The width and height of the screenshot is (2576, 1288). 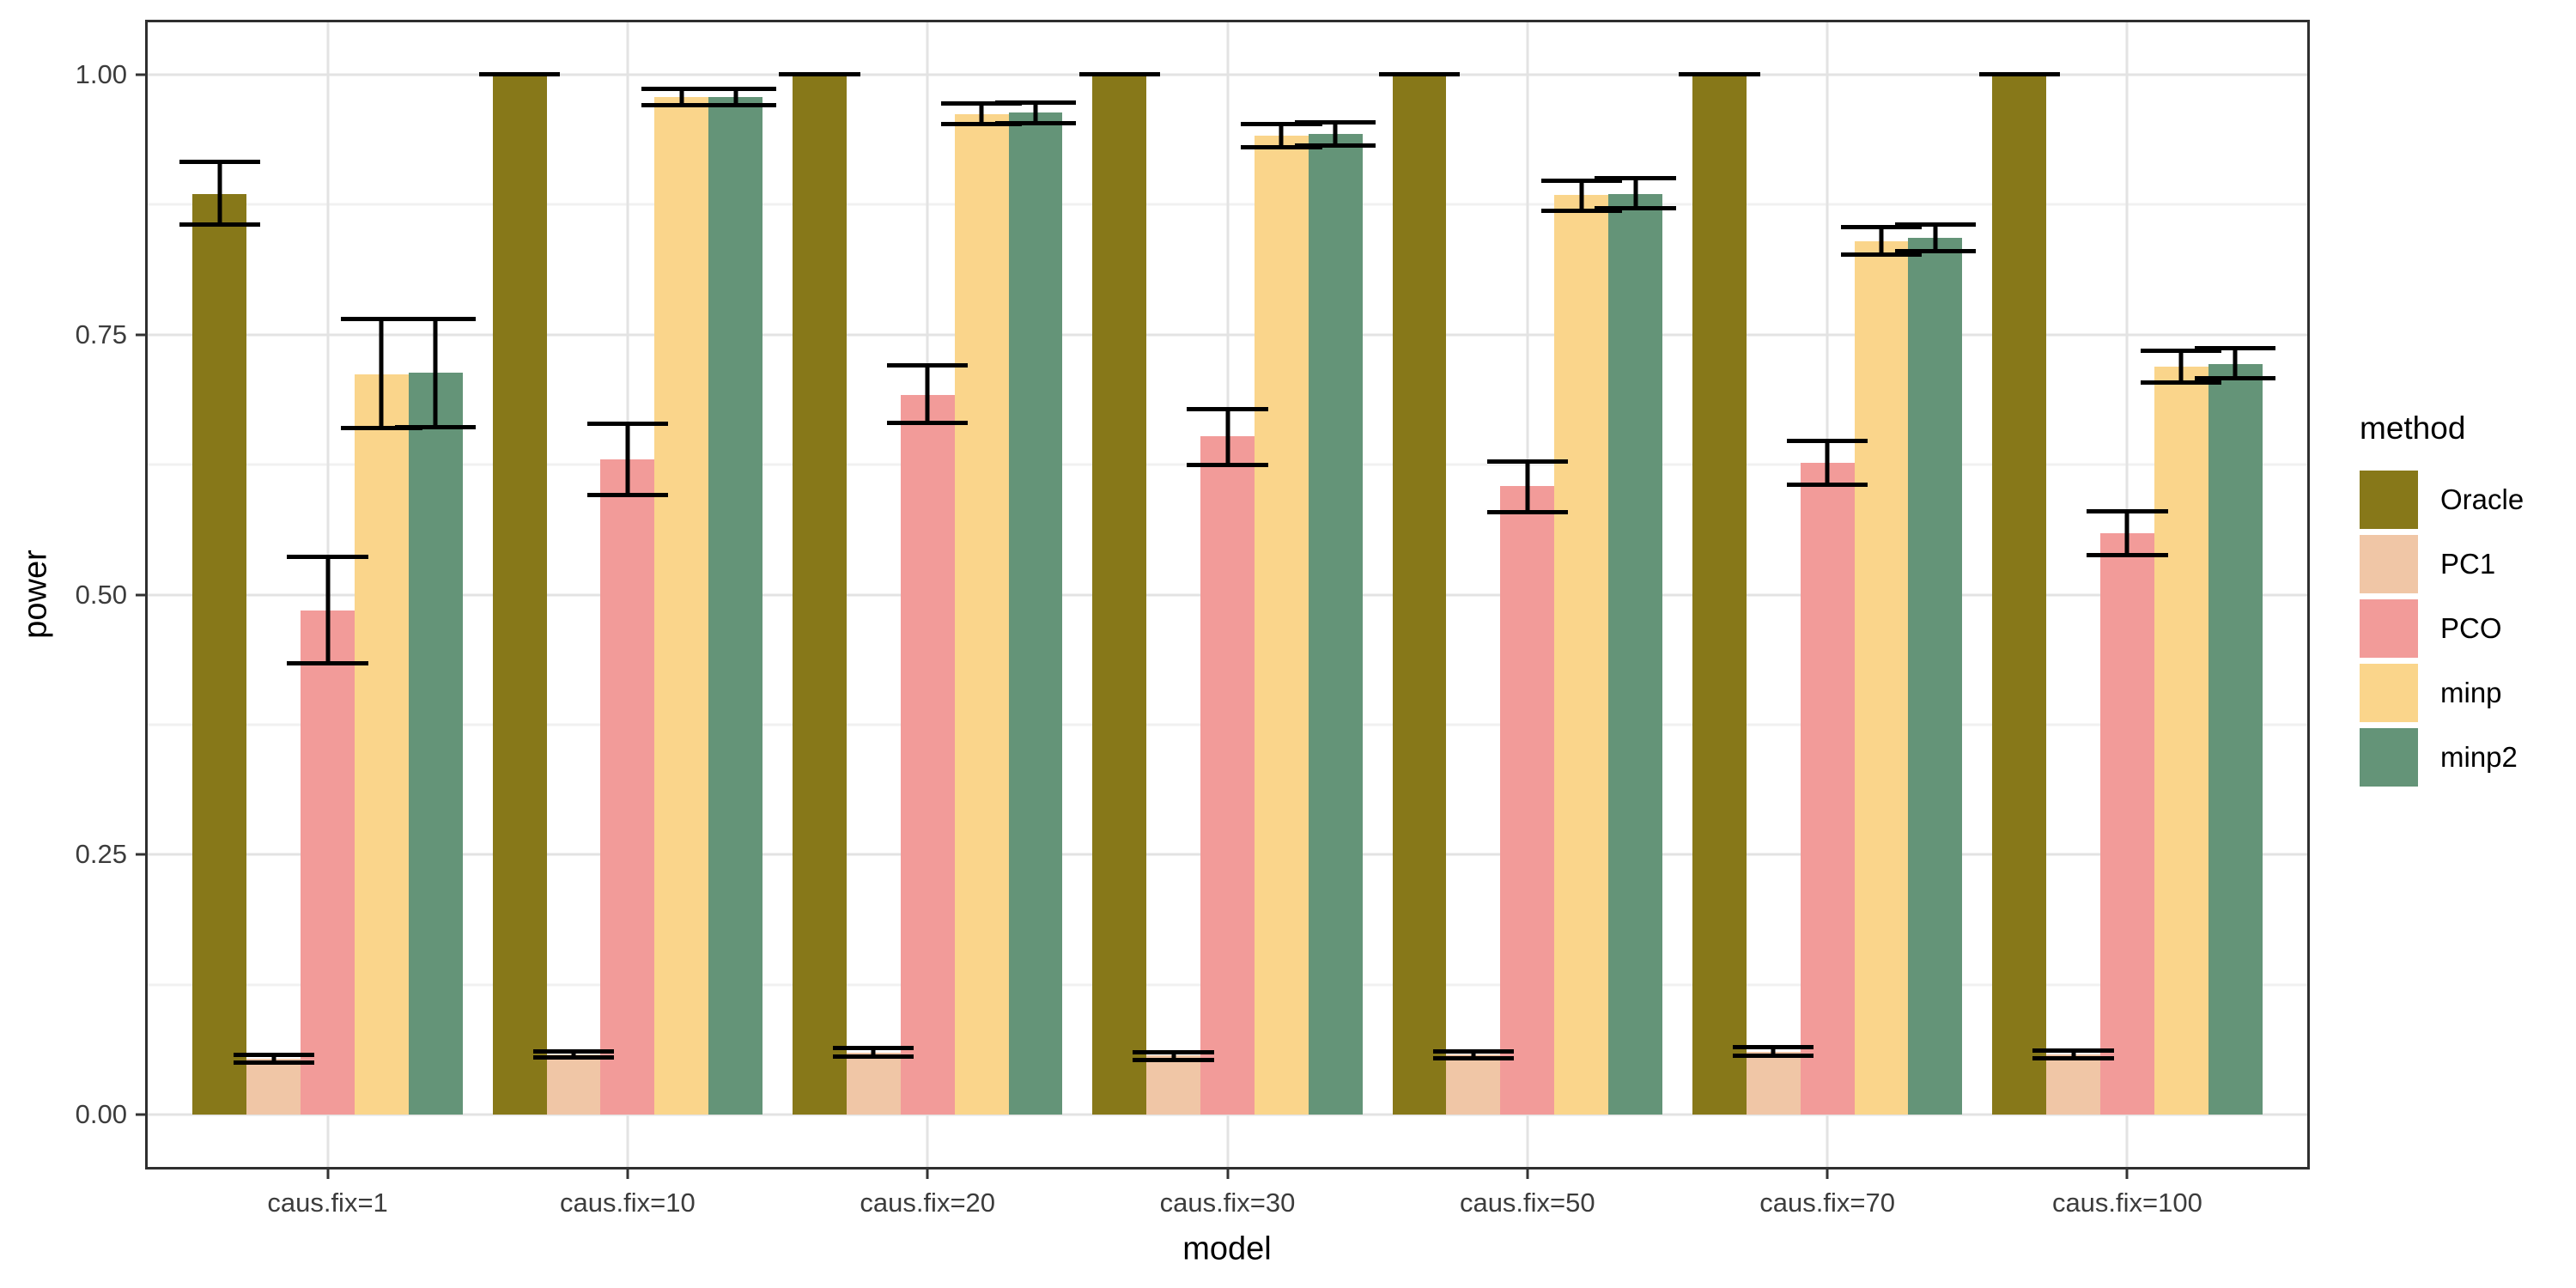 I want to click on legend-swatch-Oracle, so click(x=2389, y=500).